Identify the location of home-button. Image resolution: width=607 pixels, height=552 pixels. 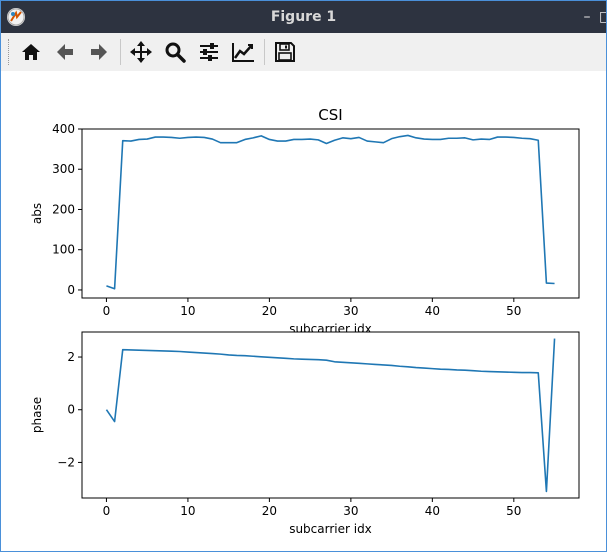
(31, 52).